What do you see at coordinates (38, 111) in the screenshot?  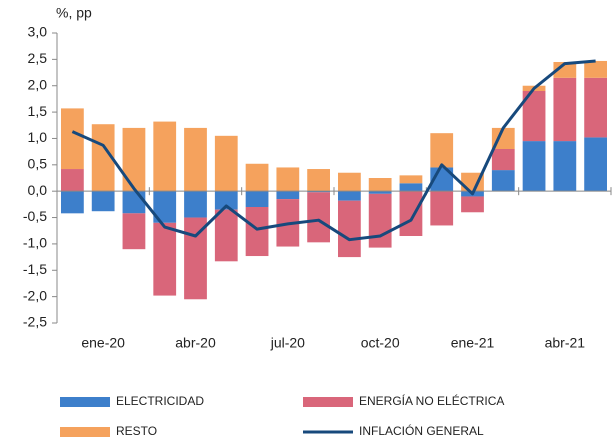 I see `y-tick-label: 1,5` at bounding box center [38, 111].